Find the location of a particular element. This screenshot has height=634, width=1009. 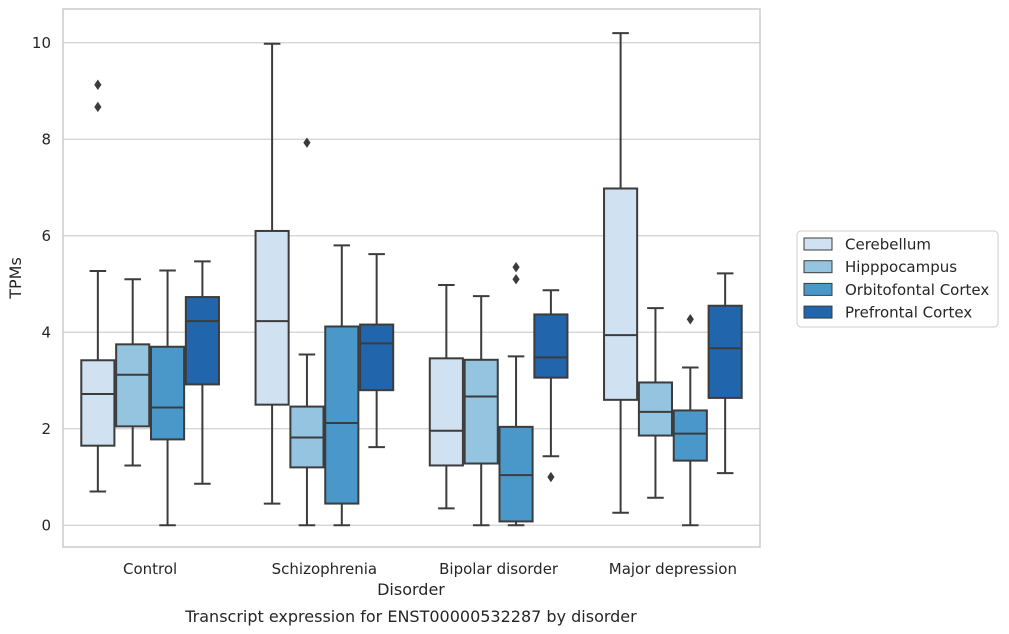

y-tick-label: 8 is located at coordinates (46, 139).